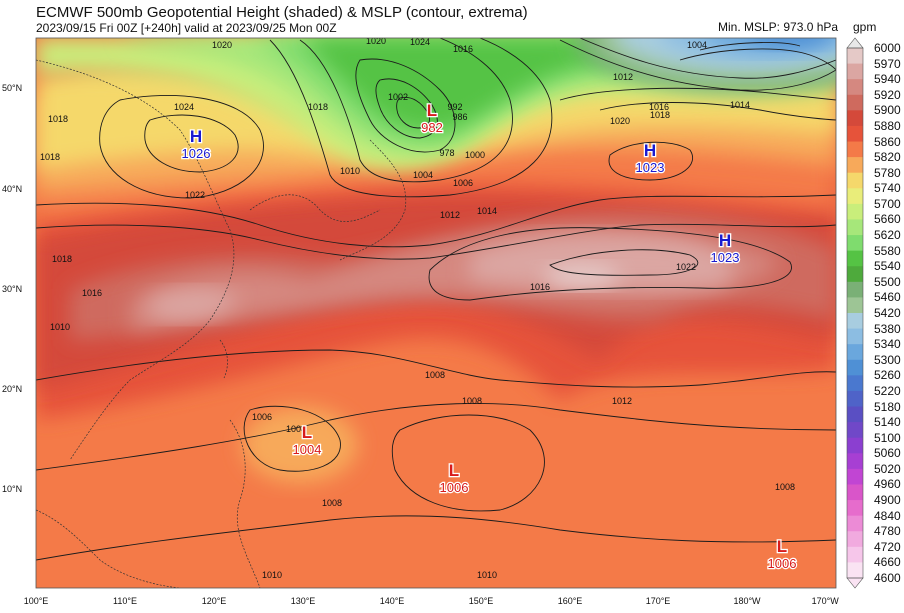 The height and width of the screenshot is (613, 904). Describe the element at coordinates (398, 97) in the screenshot. I see `isobar-label: 1002` at that location.